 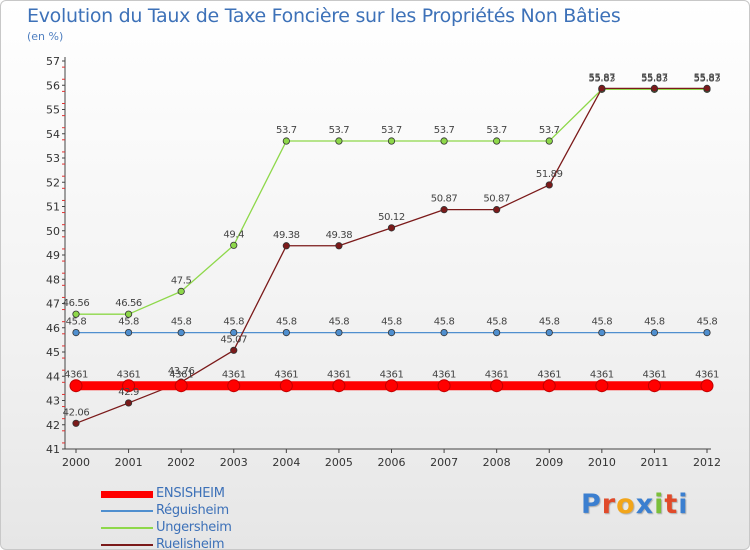 What do you see at coordinates (234, 462) in the screenshot?
I see `x-tick-label: 2003` at bounding box center [234, 462].